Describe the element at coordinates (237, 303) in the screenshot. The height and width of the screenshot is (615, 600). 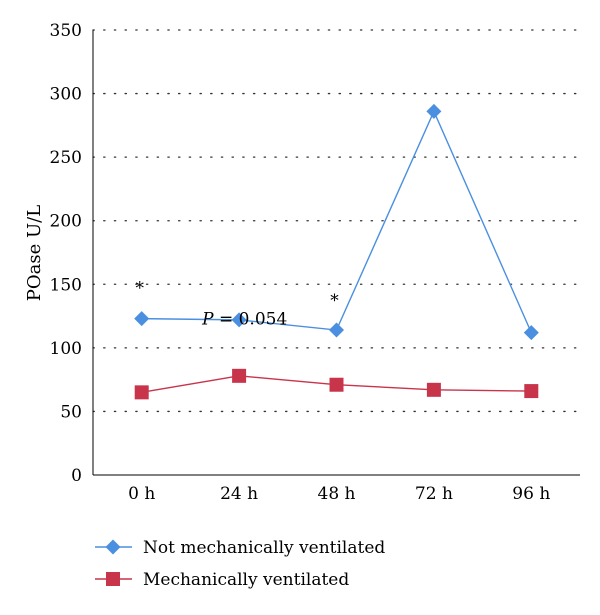
I see `annotations: * * P = 0.054` at that location.